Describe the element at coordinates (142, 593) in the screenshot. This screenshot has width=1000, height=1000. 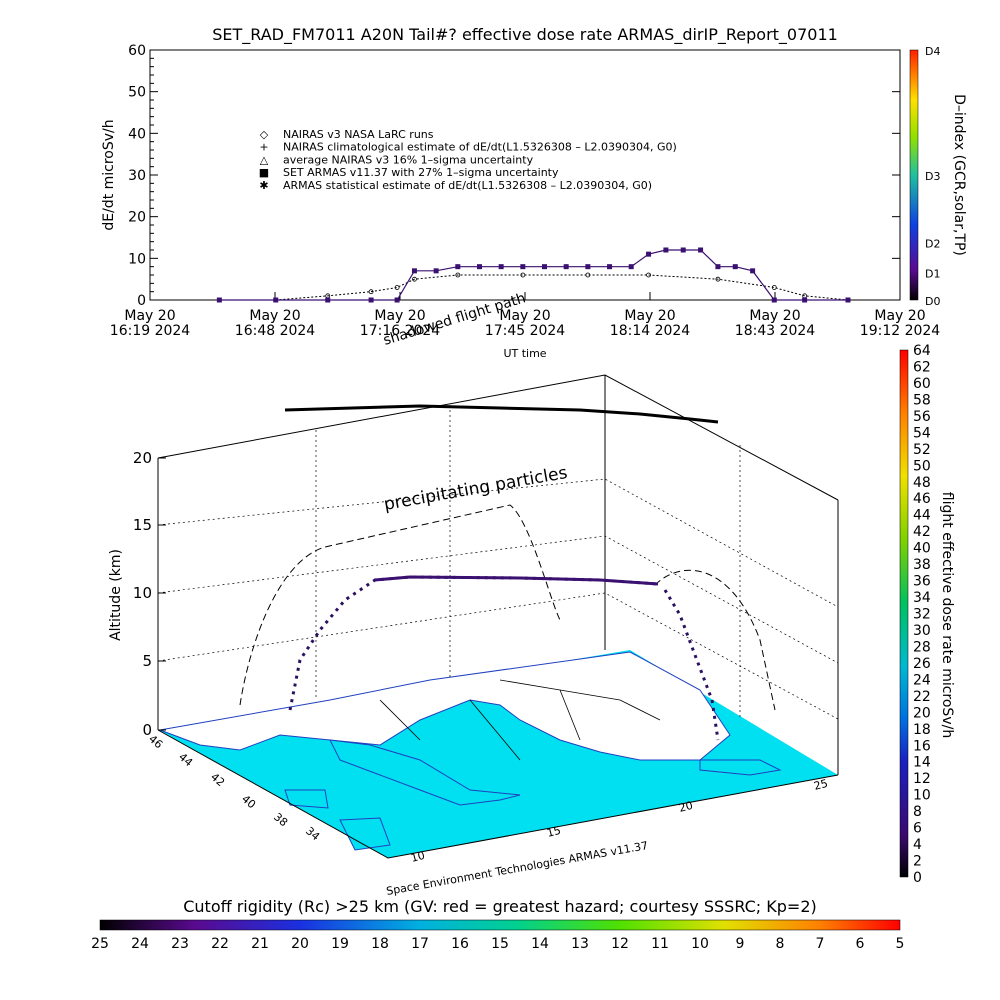
I see `scene-z-tick-label: 10` at that location.